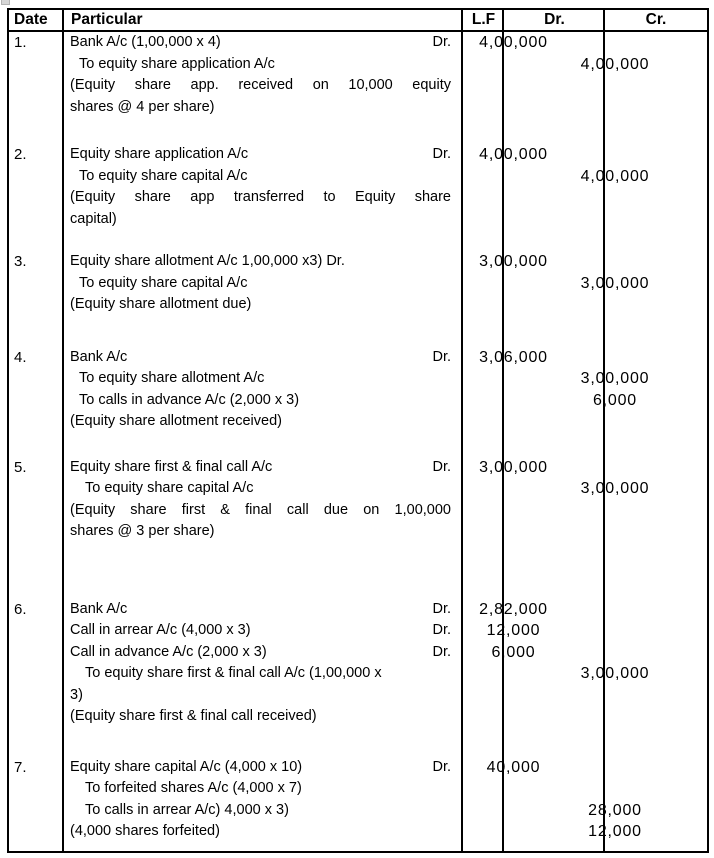  I want to click on journal-line: 6. Bank A/c Dr. 2,82,000, so click(358, 610).